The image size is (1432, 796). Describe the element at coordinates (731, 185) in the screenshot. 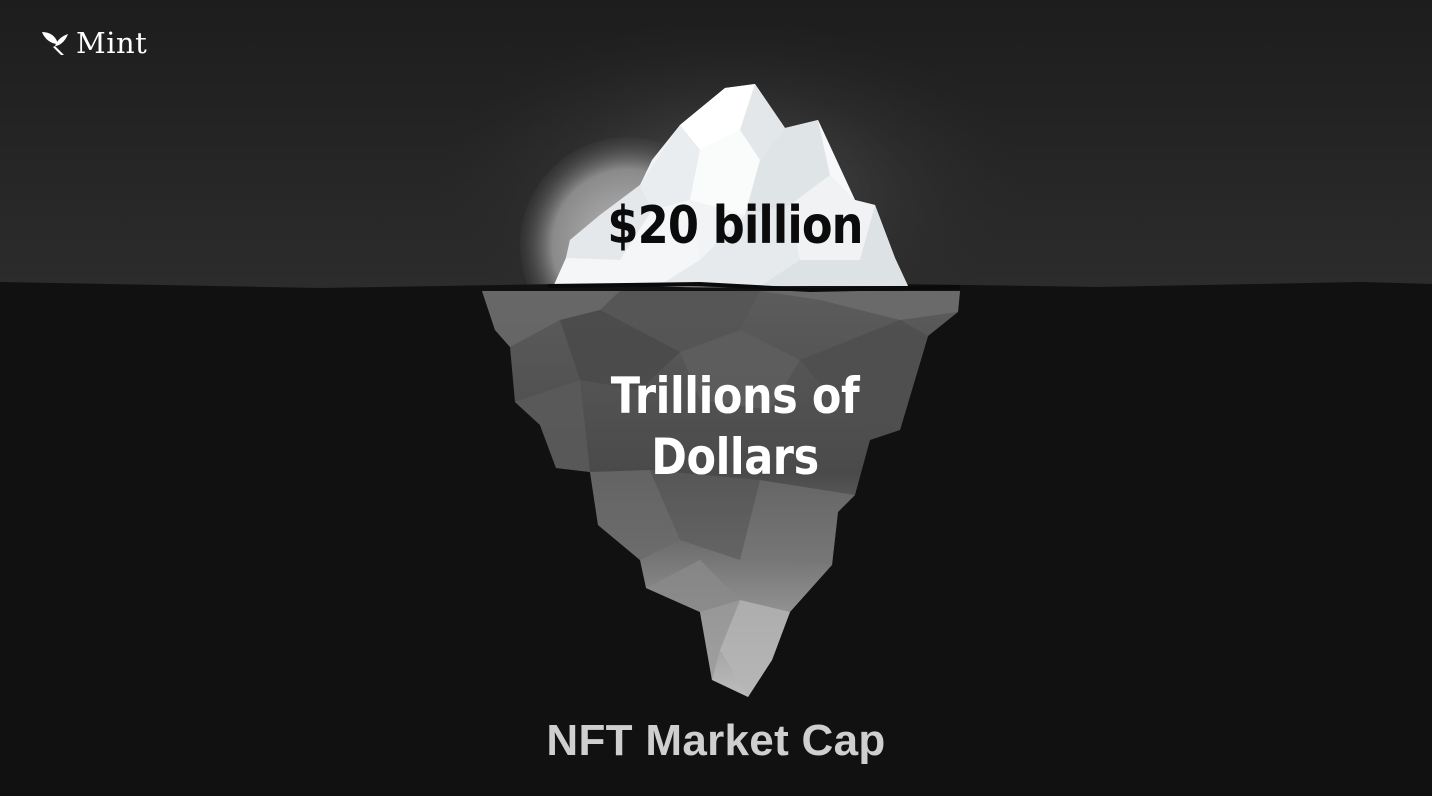

I see `iceberg-tip` at that location.